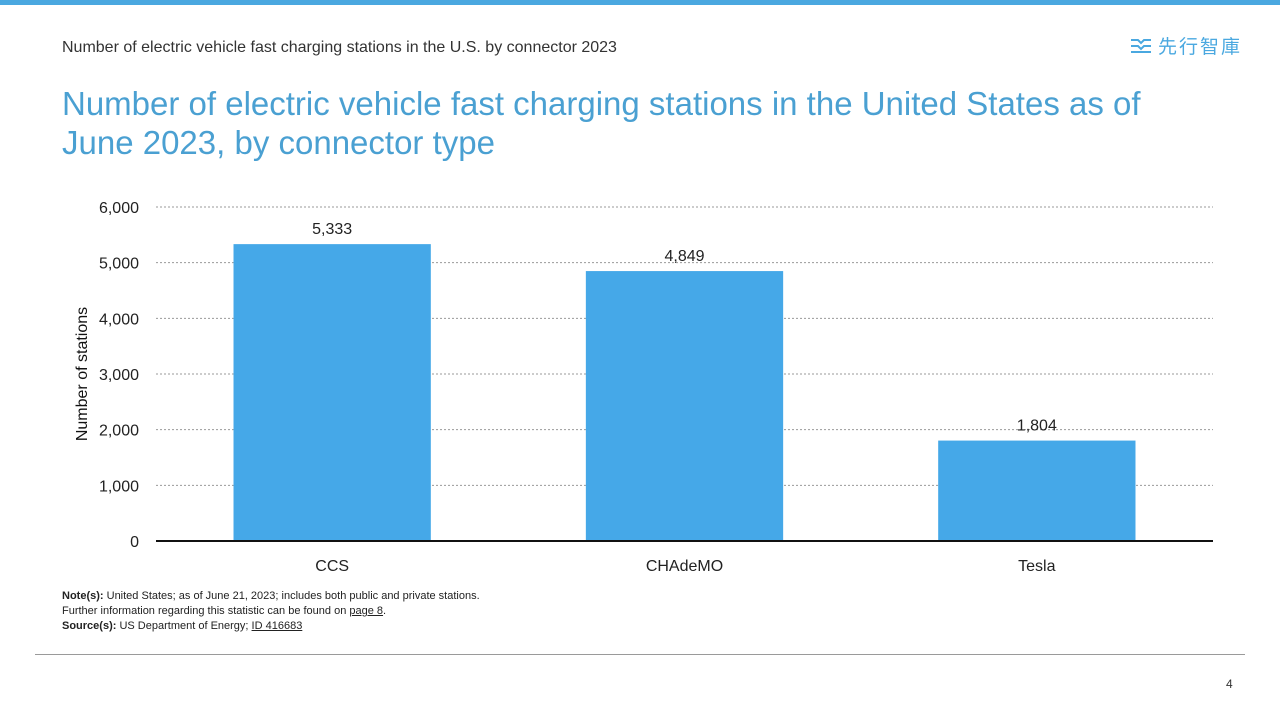  What do you see at coordinates (640, 654) in the screenshot?
I see `footer-divider` at bounding box center [640, 654].